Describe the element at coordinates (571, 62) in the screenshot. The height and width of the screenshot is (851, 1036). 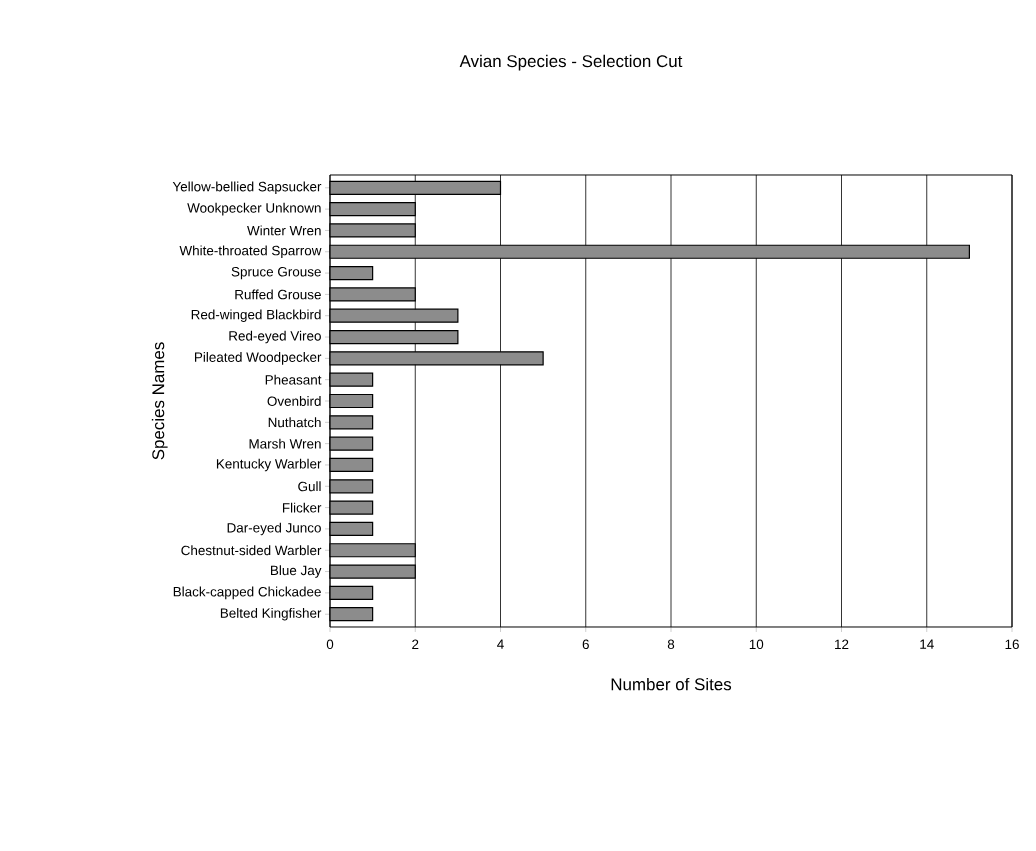
I see `chart-title: Avian Species - Selection Cut` at that location.